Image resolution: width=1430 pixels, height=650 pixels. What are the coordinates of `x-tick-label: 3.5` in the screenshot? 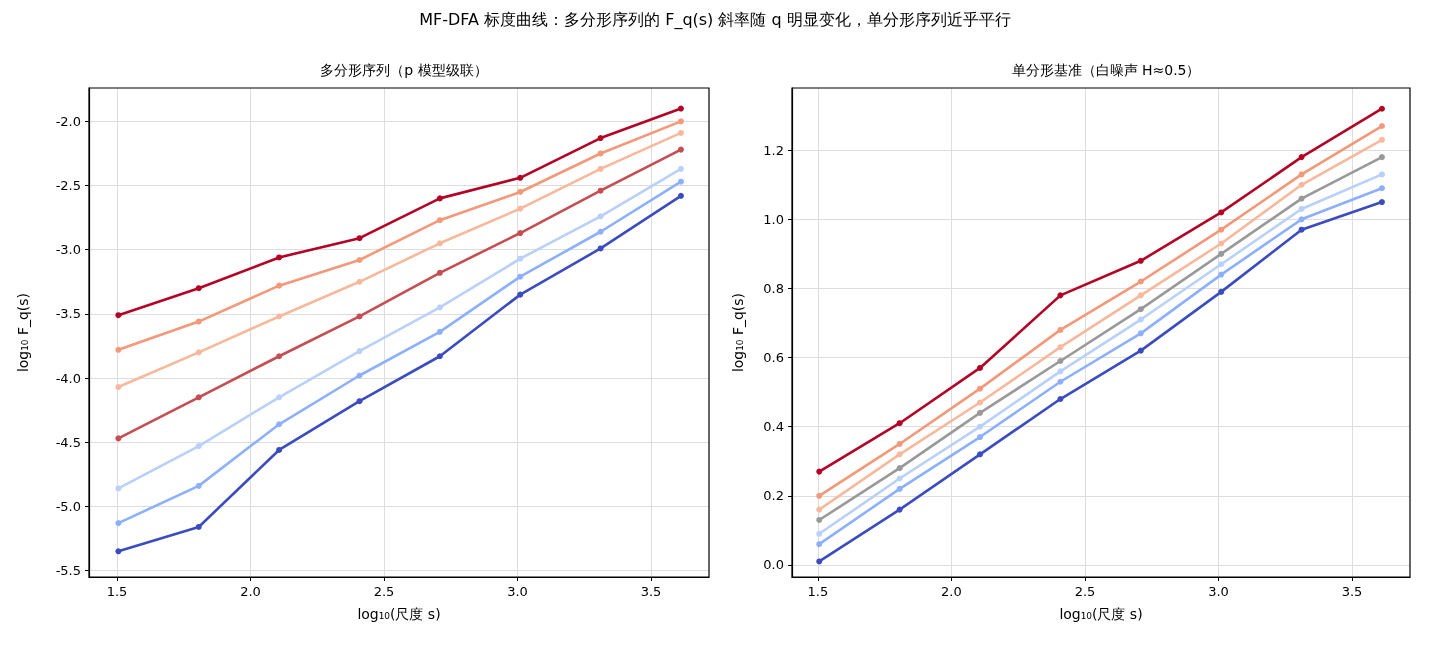 It's located at (1352, 591).